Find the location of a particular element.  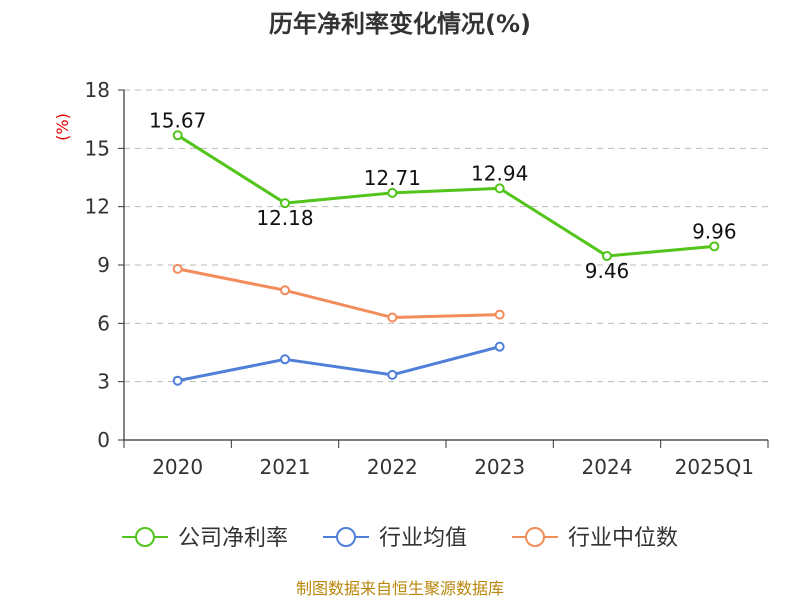

legend-label: 行业中位数 is located at coordinates (623, 538).